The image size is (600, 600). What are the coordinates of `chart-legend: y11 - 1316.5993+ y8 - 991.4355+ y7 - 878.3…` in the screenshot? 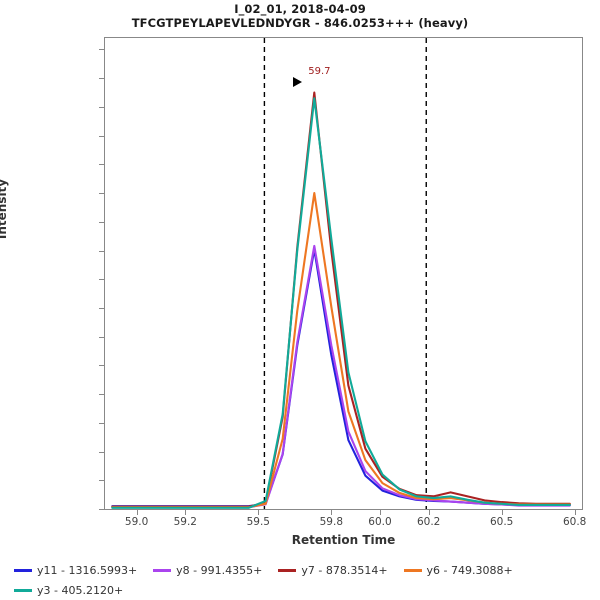 It's located at (300, 580).